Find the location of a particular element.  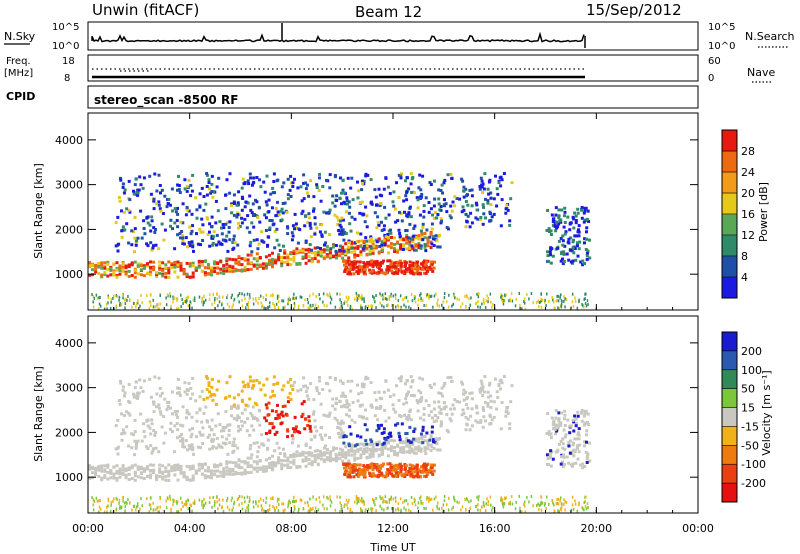

freq-label: Freq. is located at coordinates (18, 61).